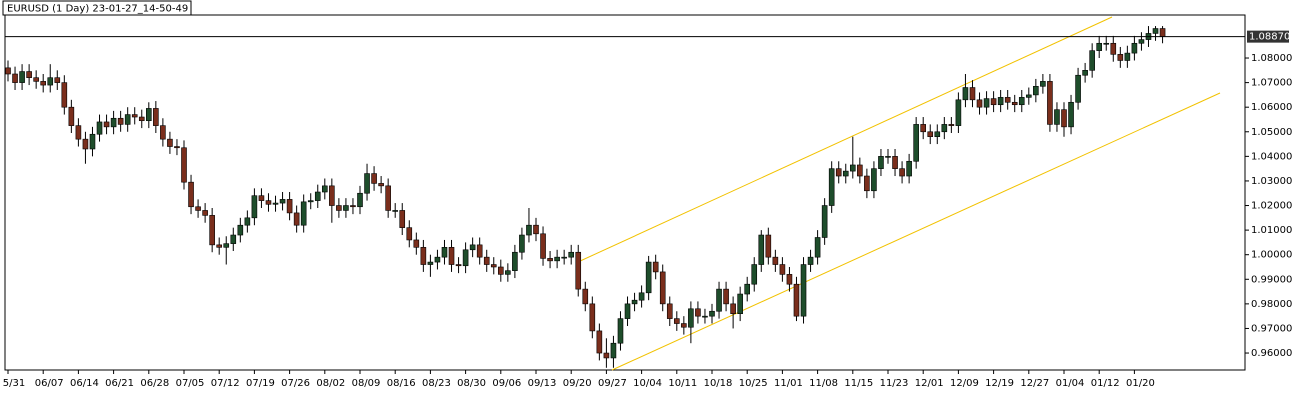  Describe the element at coordinates (577, 383) in the screenshot. I see `x-tick-label: 09/20` at that location.